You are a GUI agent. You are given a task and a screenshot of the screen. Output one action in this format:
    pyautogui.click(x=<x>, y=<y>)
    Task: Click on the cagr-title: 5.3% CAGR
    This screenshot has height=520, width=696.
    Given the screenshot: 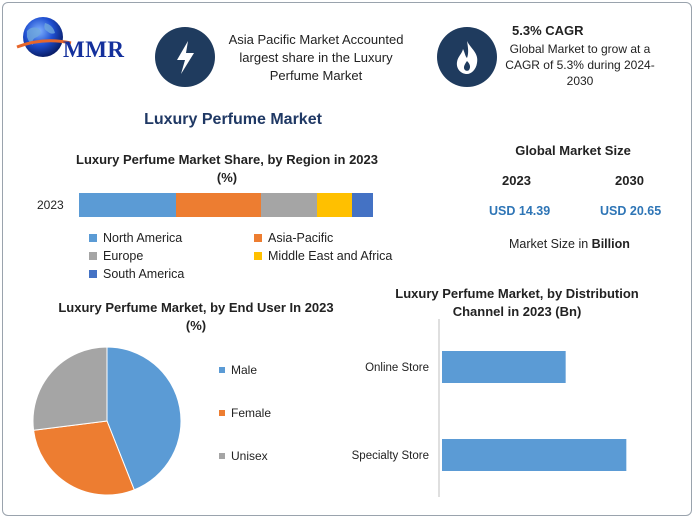 What is the action you would take?
    pyautogui.click(x=548, y=30)
    